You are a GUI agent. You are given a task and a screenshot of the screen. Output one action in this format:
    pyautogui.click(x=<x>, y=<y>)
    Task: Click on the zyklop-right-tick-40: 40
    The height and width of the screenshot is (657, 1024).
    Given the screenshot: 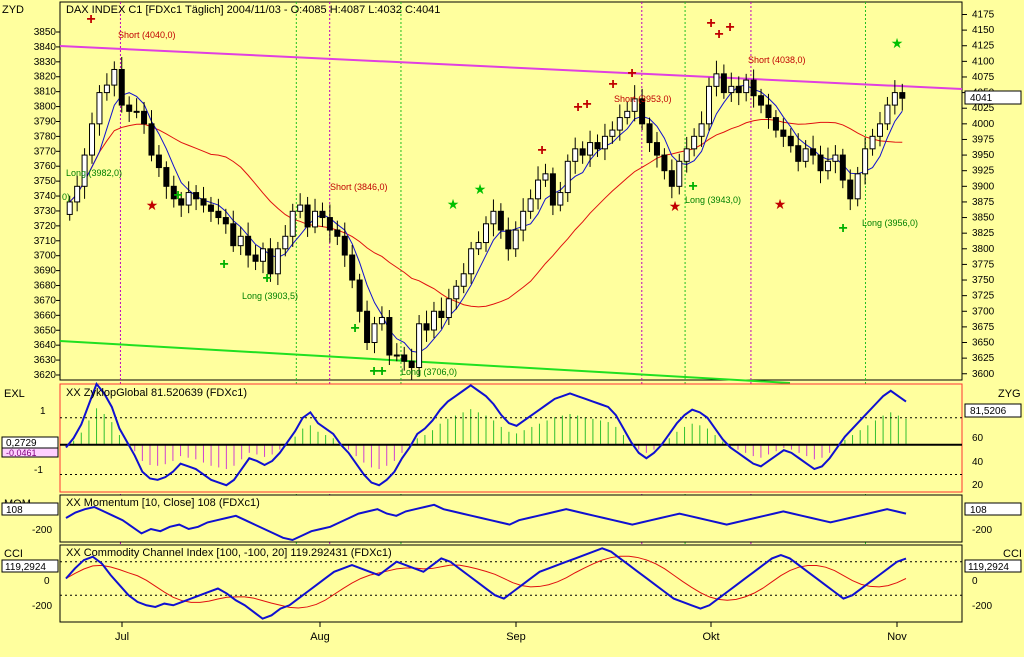 What is the action you would take?
    pyautogui.click(x=978, y=462)
    